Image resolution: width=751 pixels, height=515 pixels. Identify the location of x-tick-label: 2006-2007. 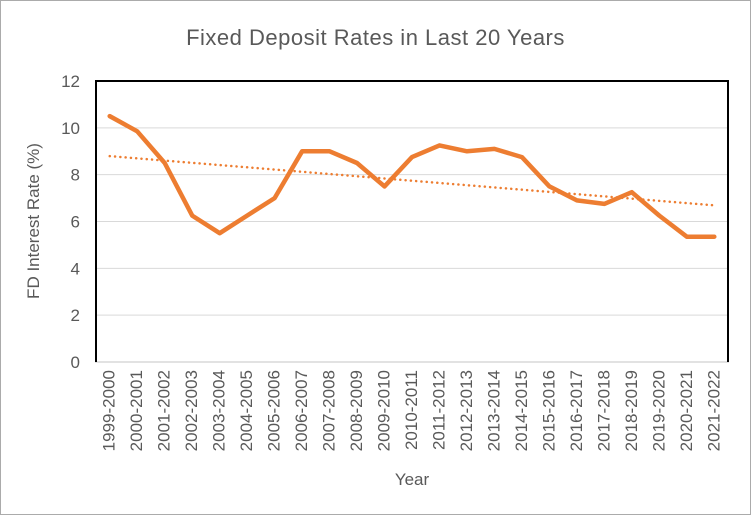
(301, 410).